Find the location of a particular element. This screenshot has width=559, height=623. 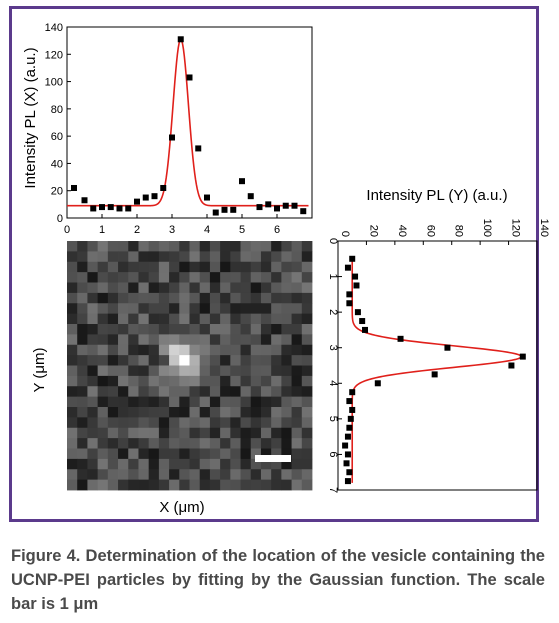

top-y-tick-label: 80 is located at coordinates (57, 110).